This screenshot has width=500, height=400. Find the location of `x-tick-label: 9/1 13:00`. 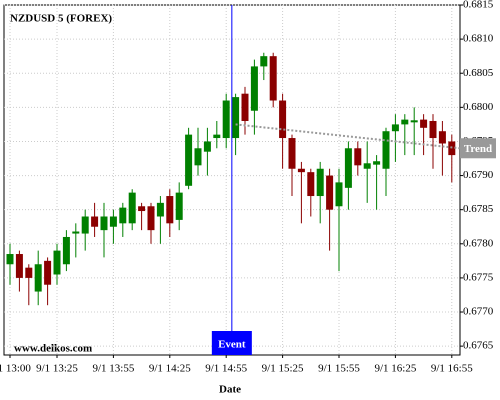

x-tick-label: 9/1 13:00 is located at coordinates (15, 369).